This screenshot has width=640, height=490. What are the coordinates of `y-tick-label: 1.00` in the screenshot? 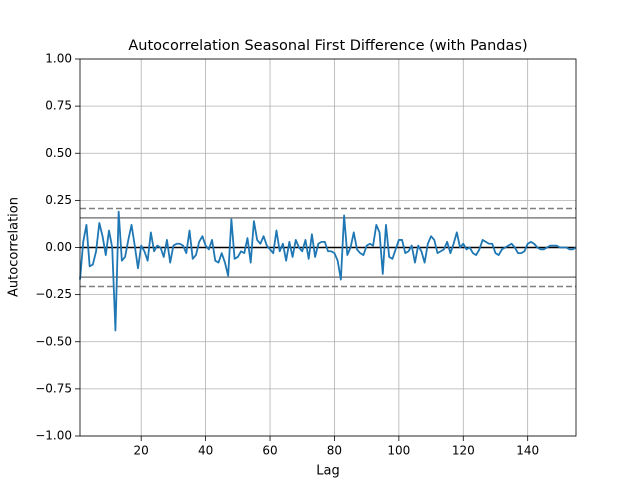 It's located at (58, 59).